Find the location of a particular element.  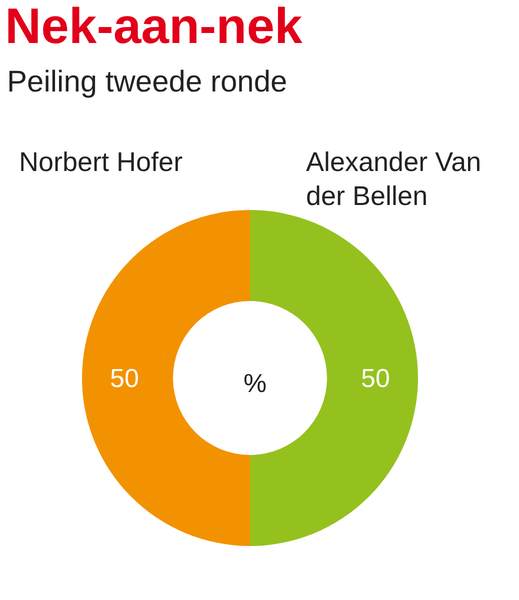

slice-label: Norbert Hofer is located at coordinates (101, 162).